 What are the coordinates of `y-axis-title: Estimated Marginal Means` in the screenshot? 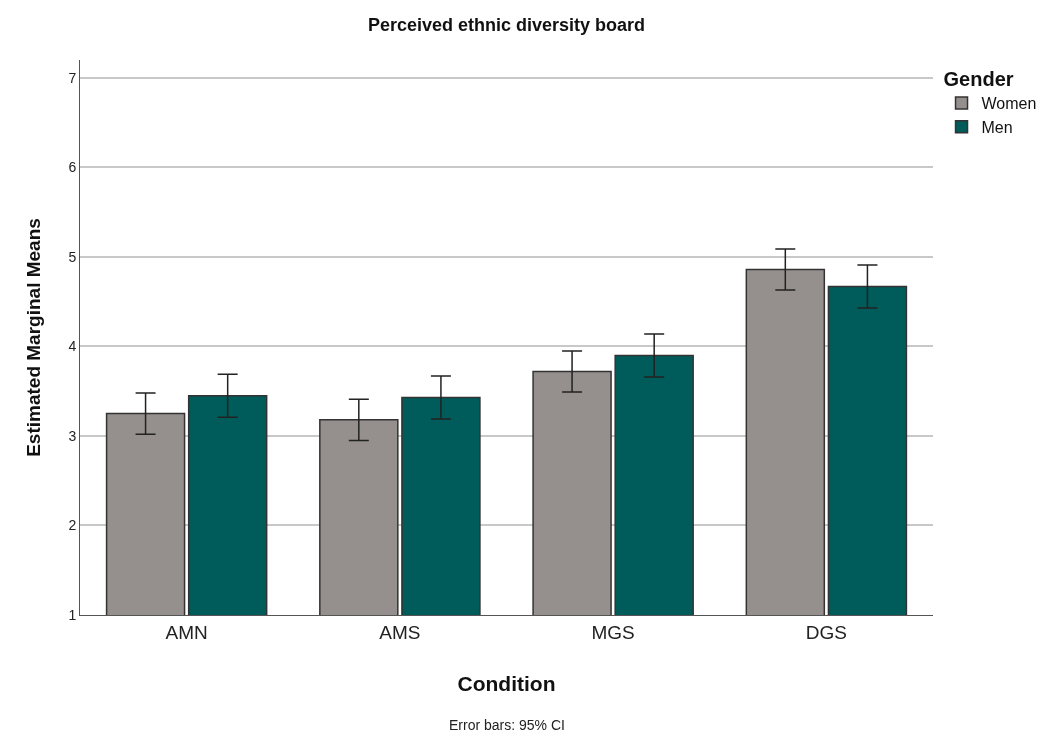 It's located at (34, 337).